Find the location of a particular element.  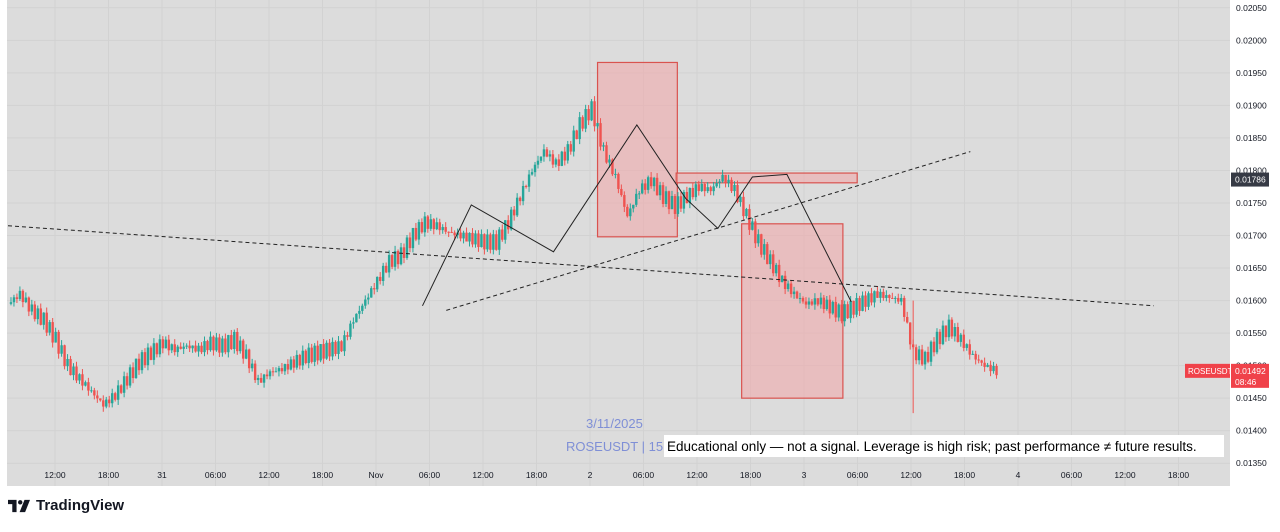

y-tick-label: 0.01950 is located at coordinates (1251, 73).